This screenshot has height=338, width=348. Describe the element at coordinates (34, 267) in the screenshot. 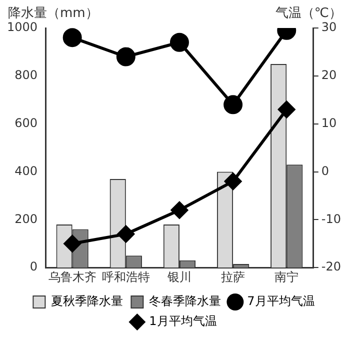

I see `y-tick-label: 0` at that location.